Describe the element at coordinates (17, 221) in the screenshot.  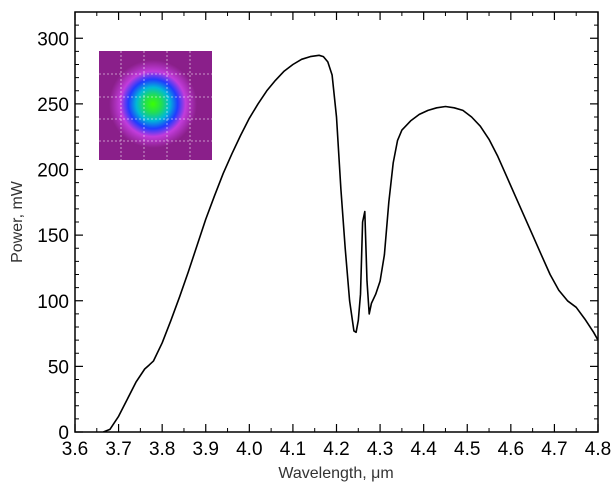
I see `y-axis-label: Power, mW` at that location.